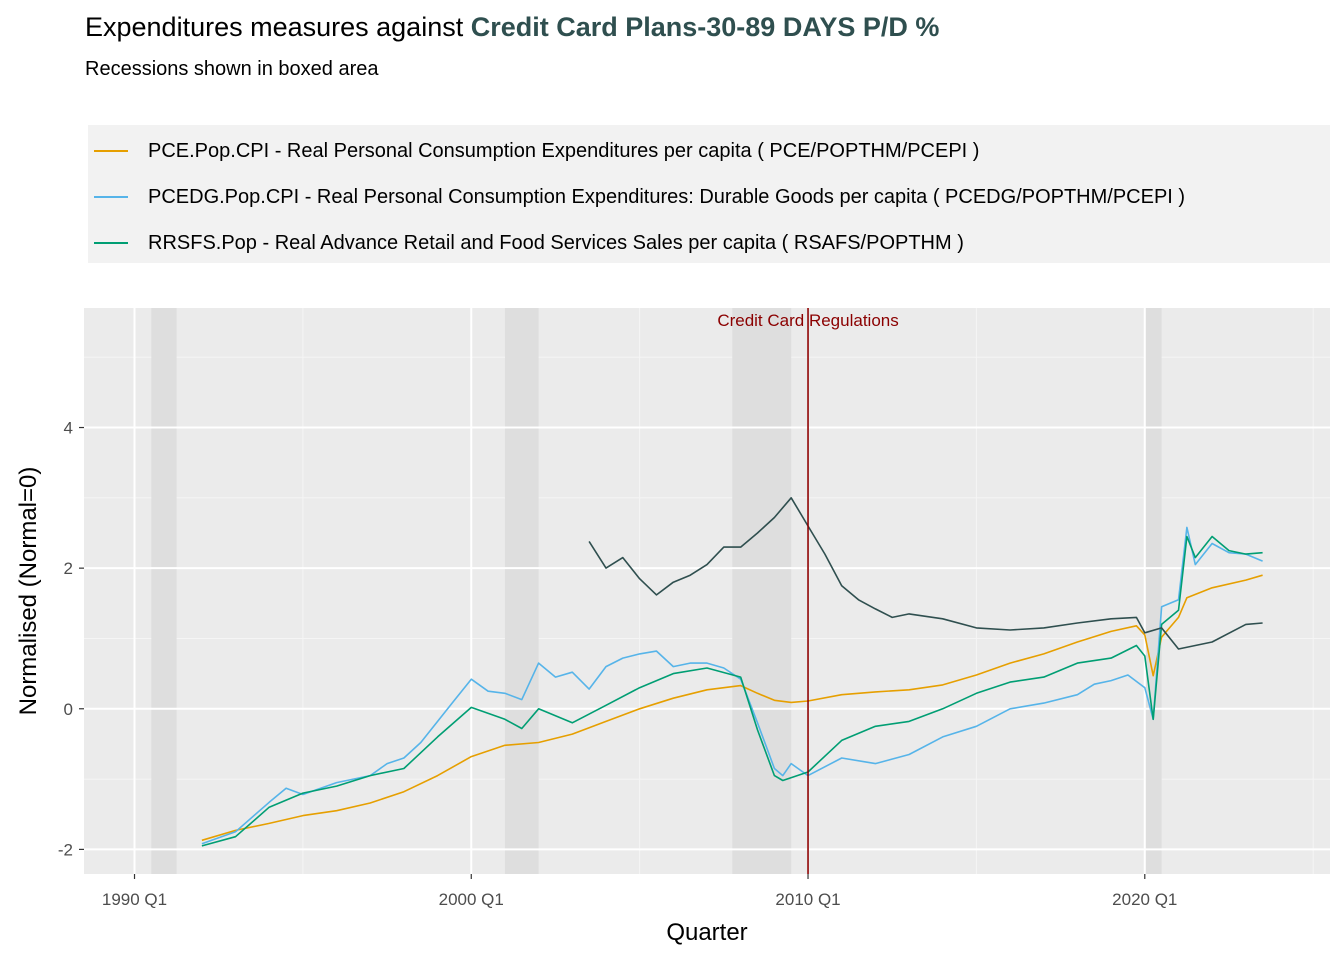  What do you see at coordinates (68, 428) in the screenshot?
I see `y-tick-label-3: 4` at bounding box center [68, 428].